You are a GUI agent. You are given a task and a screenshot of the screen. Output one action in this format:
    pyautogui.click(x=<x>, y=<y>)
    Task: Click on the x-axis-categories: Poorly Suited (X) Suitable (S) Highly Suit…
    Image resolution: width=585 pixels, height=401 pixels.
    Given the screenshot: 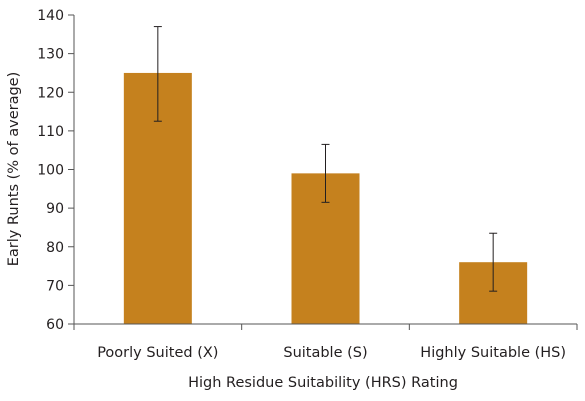 What is the action you would take?
    pyautogui.click(x=331, y=353)
    